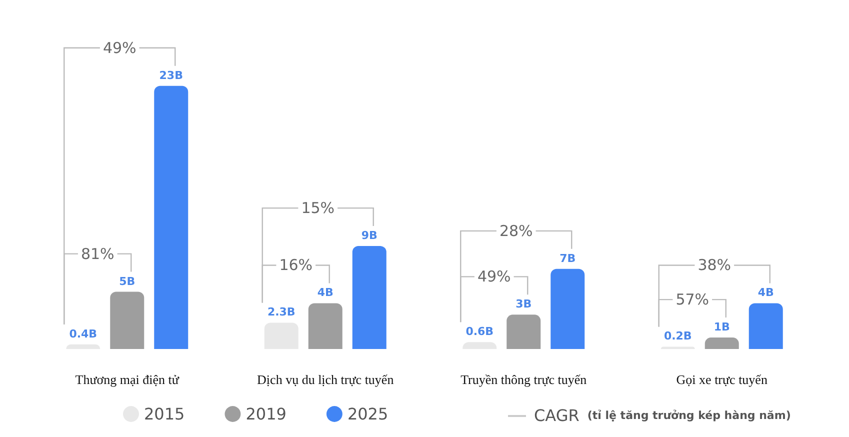 The image size is (849, 437). What do you see at coordinates (524, 379) in the screenshot?
I see `x-tick-label: Truyền thông trực tuyến` at bounding box center [524, 379].